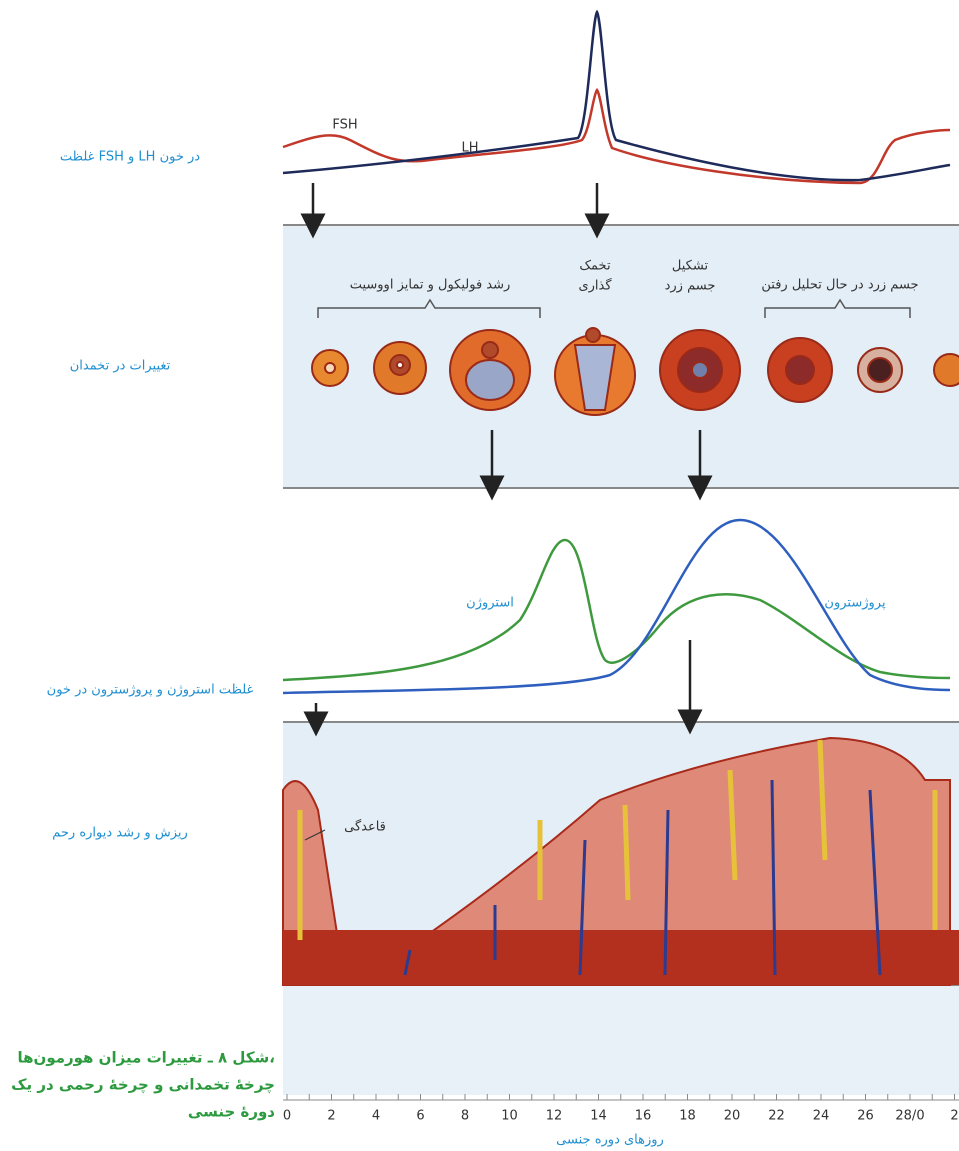 This screenshot has height=1151, width=959. I want to click on stage-label: جسم زرد در حال تحلیل رفتن, so click(839, 285).